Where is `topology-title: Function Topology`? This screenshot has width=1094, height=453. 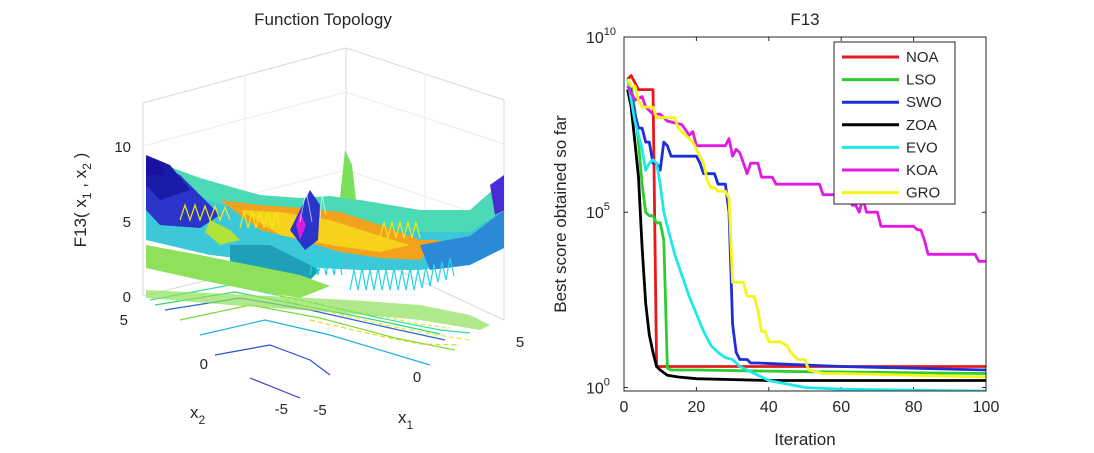
topology-title: Function Topology is located at coordinates (323, 19).